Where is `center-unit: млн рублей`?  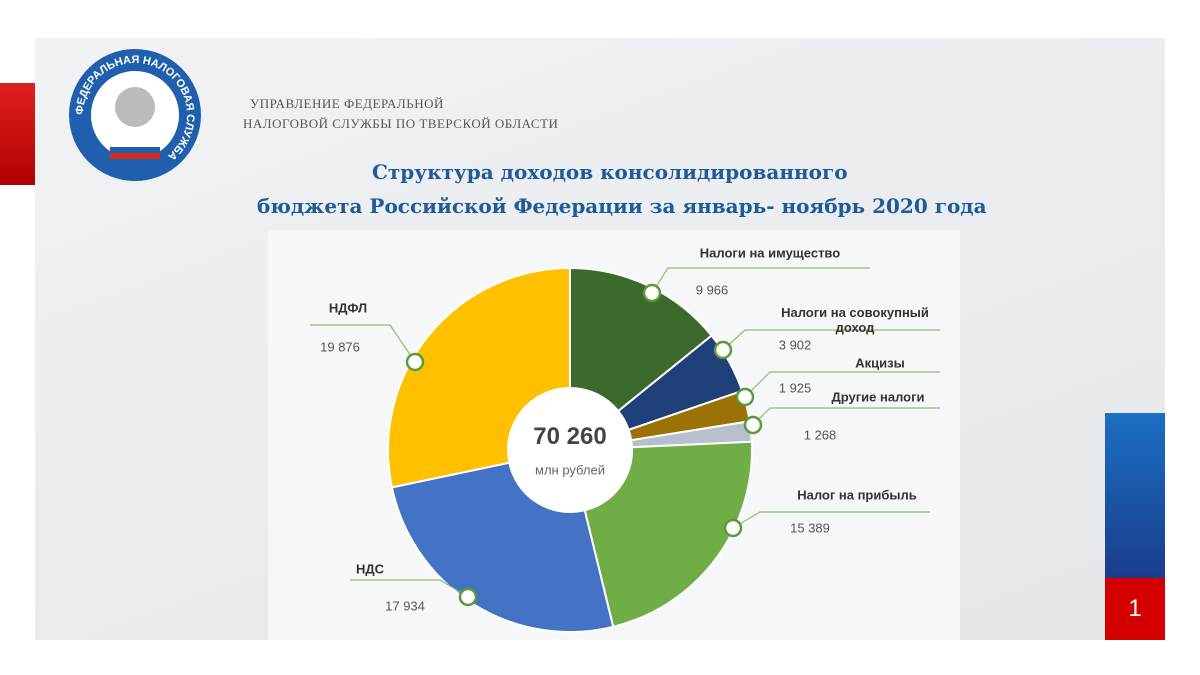 center-unit: млн рублей is located at coordinates (570, 470).